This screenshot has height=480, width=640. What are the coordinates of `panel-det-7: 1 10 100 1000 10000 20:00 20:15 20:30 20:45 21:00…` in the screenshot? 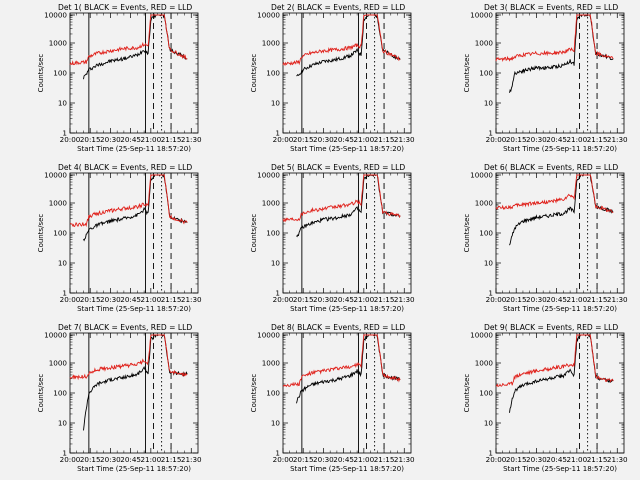 It's located at (119, 398).